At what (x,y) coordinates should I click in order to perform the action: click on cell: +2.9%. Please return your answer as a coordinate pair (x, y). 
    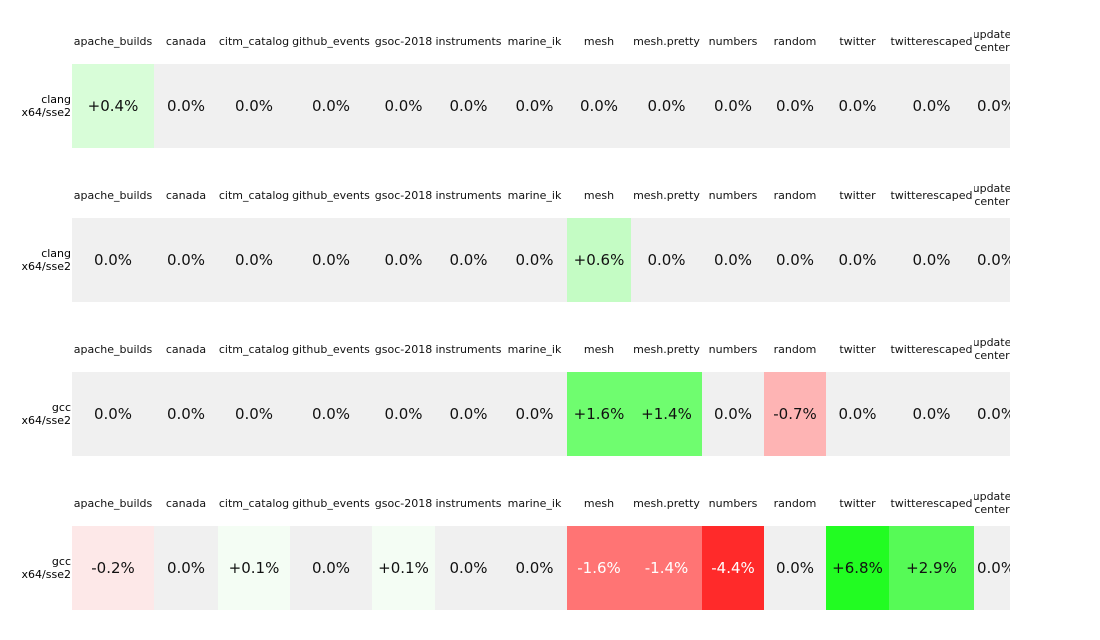
    Looking at the image, I should click on (931, 568).